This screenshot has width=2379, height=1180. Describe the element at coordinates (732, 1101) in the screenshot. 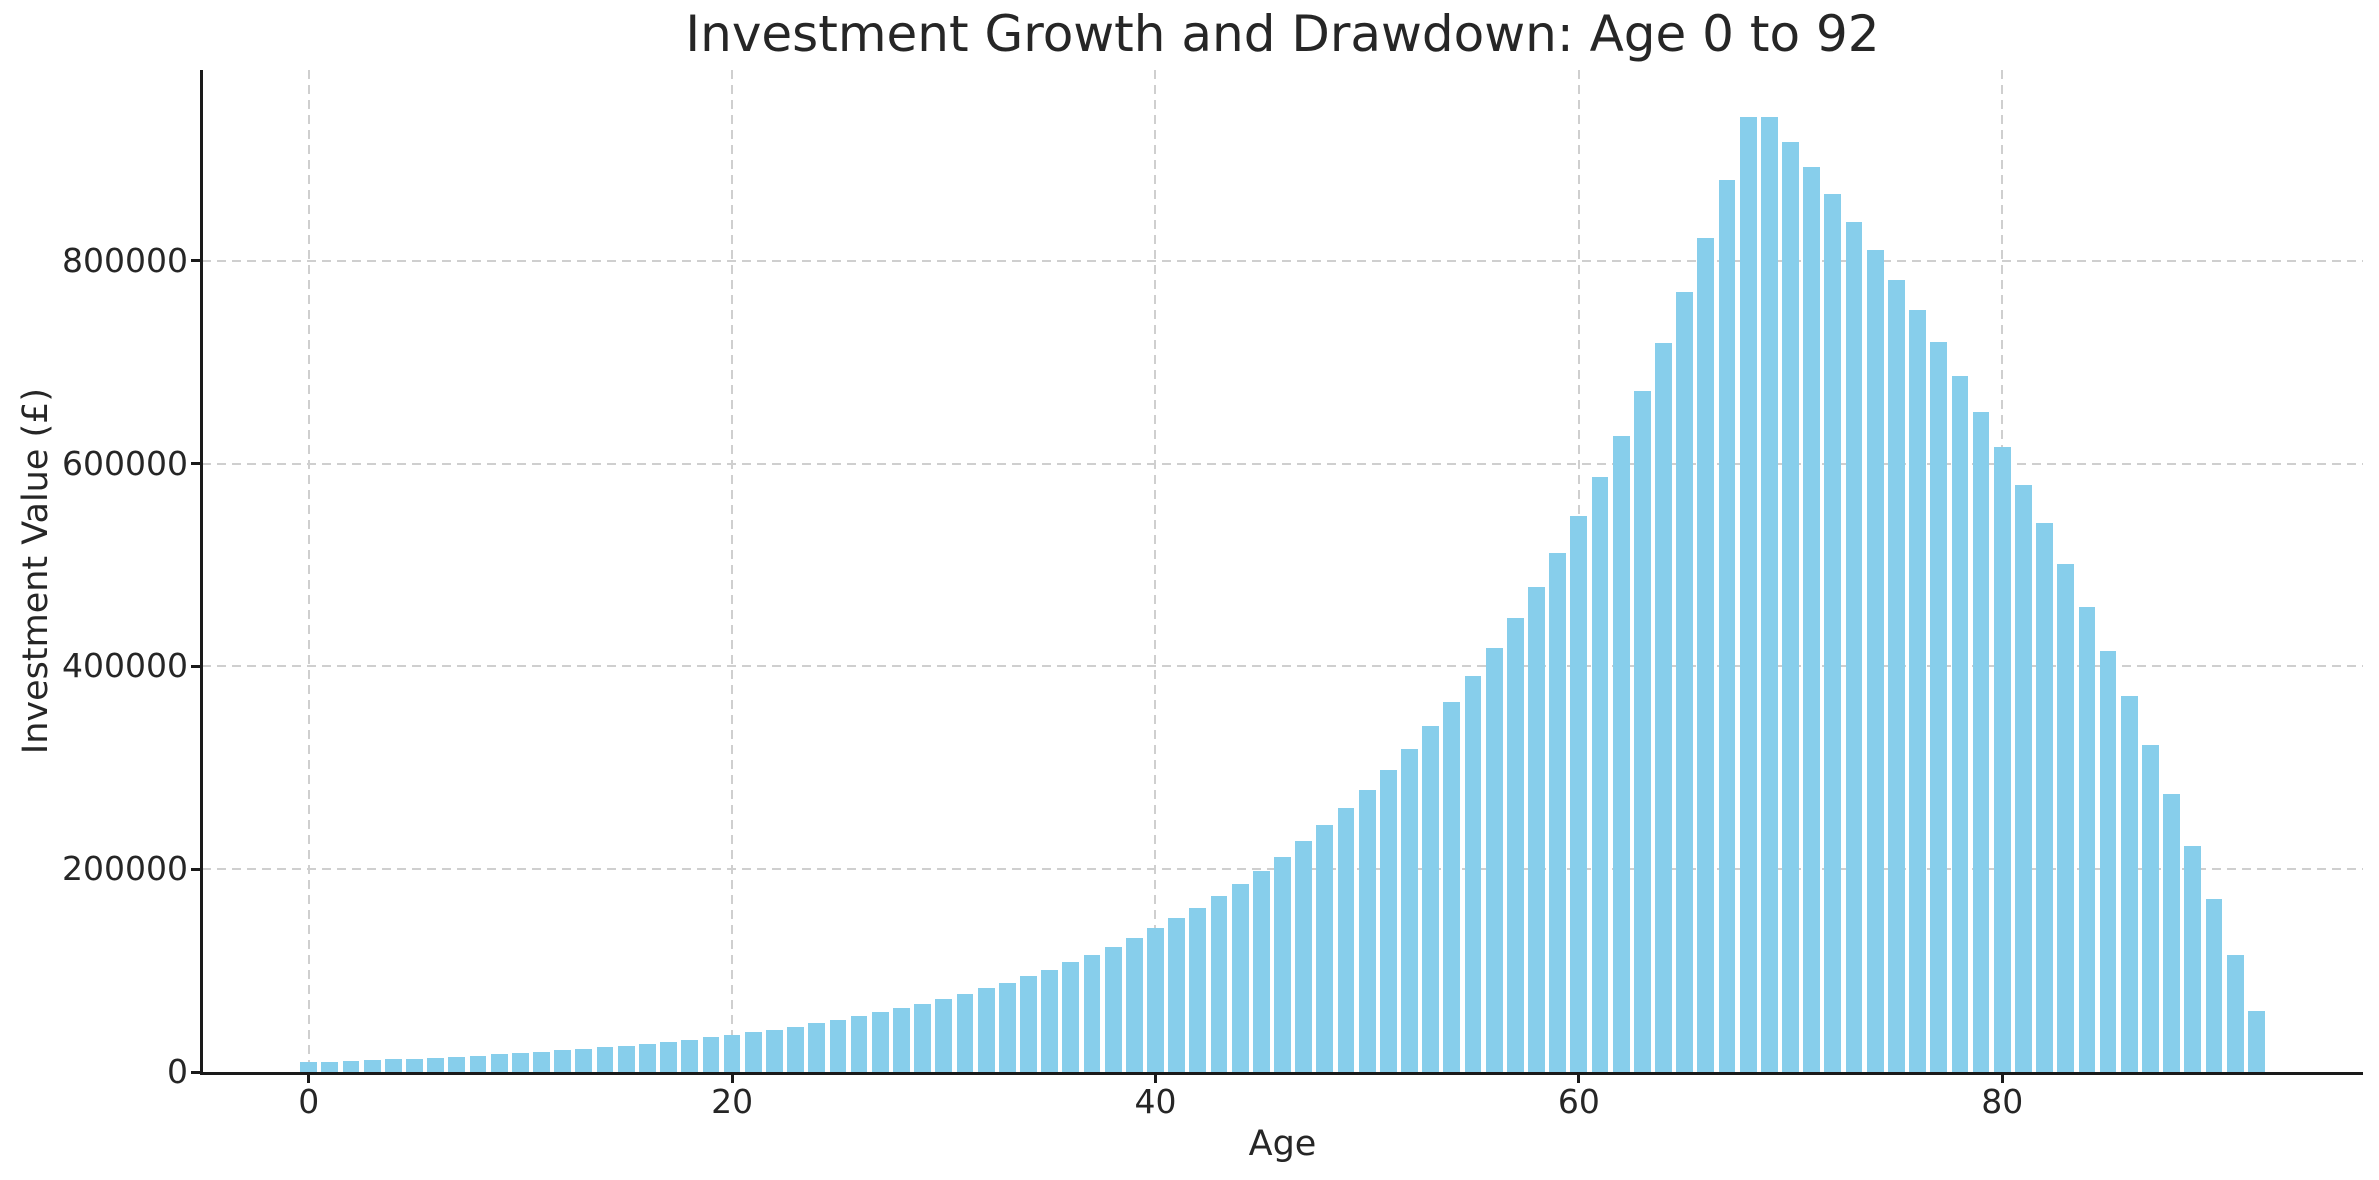

I see `x-tick-label: 20` at that location.